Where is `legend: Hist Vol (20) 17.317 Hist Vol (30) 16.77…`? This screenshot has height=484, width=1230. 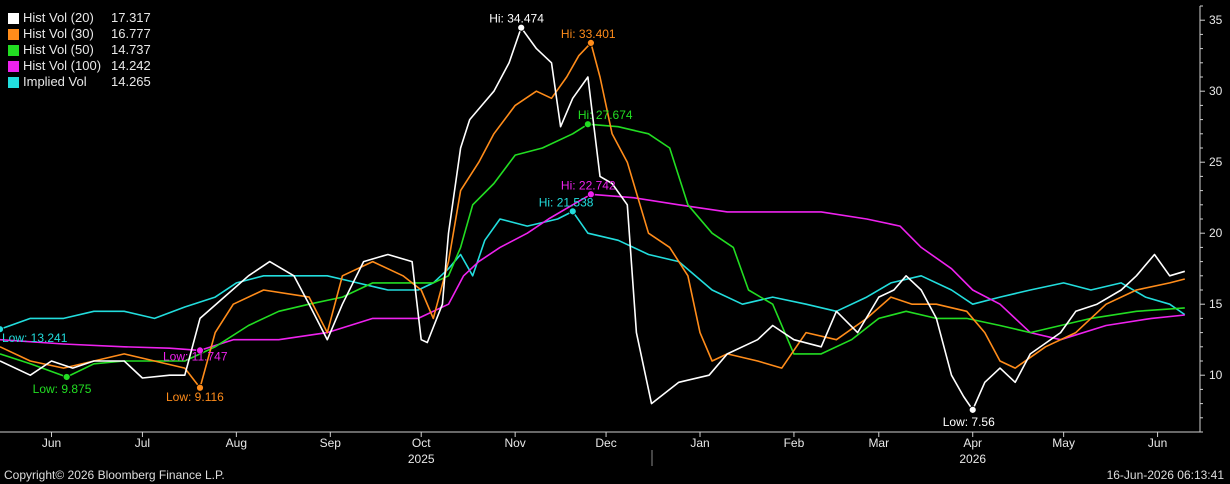 legend: Hist Vol (20) 17.317 Hist Vol (30) 16.77… is located at coordinates (79, 50).